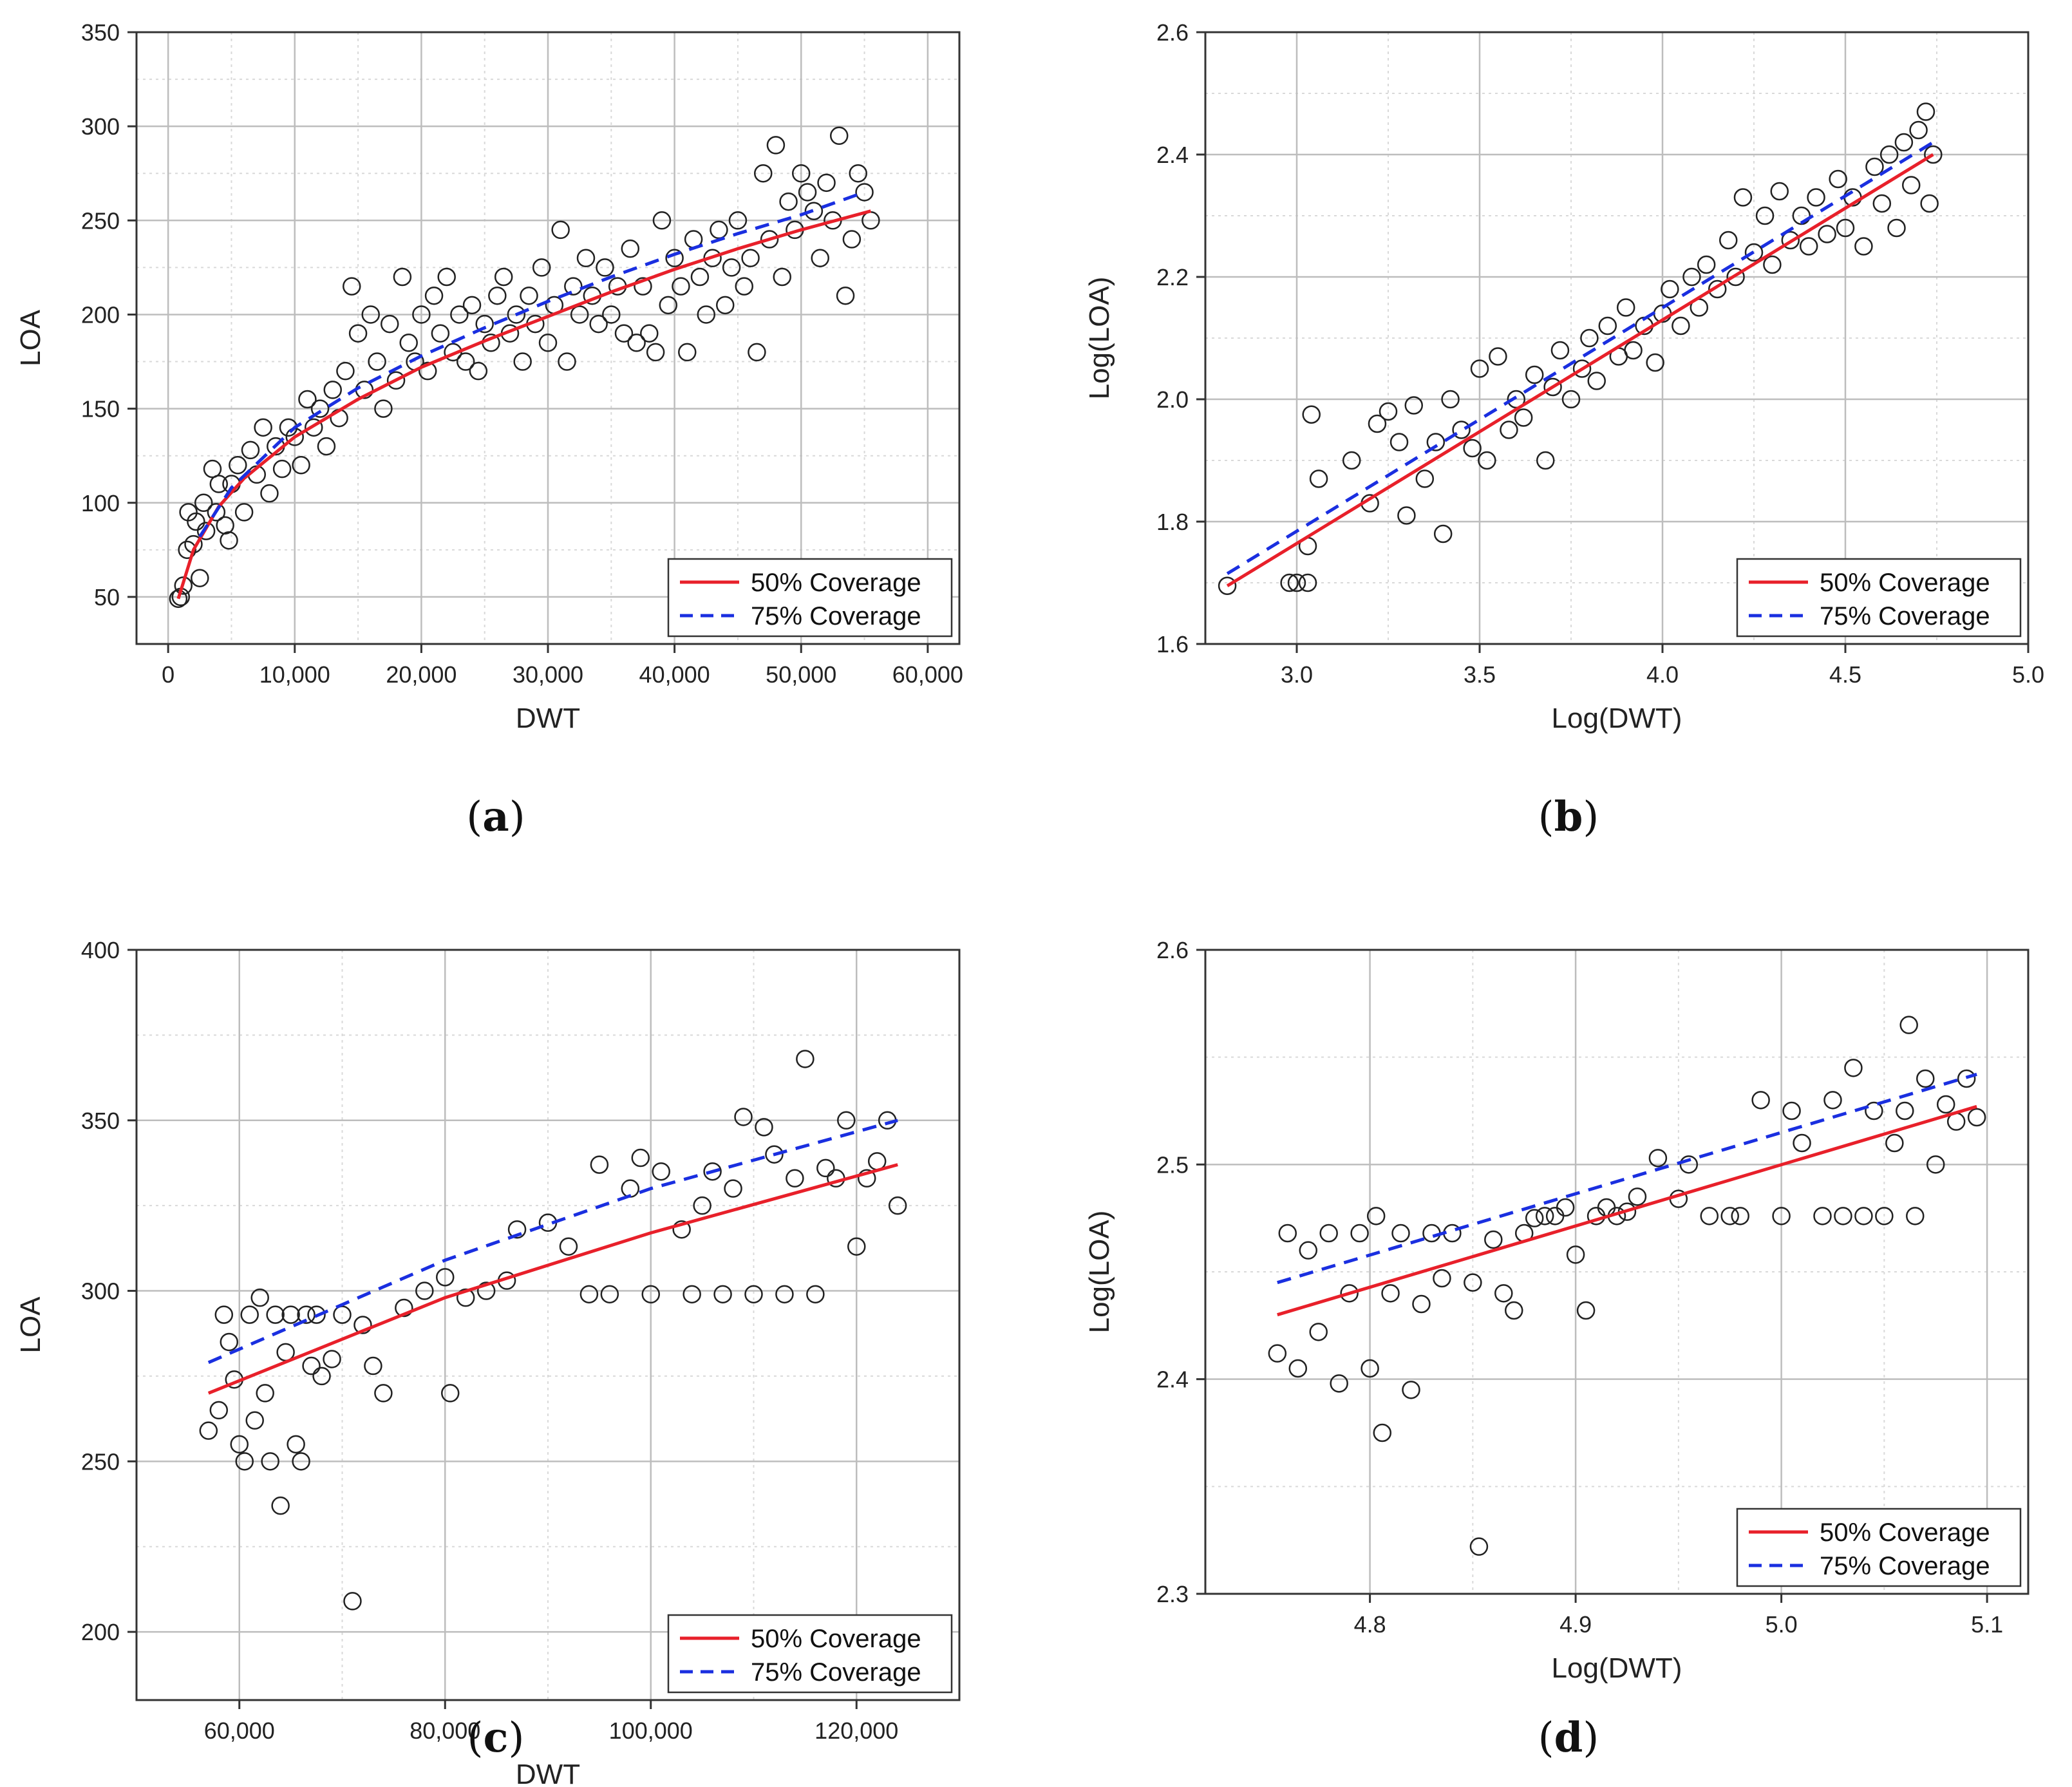 The image size is (2072, 1787). Describe the element at coordinates (1172, 277) in the screenshot. I see `y-tick-label: 2.2` at that location.